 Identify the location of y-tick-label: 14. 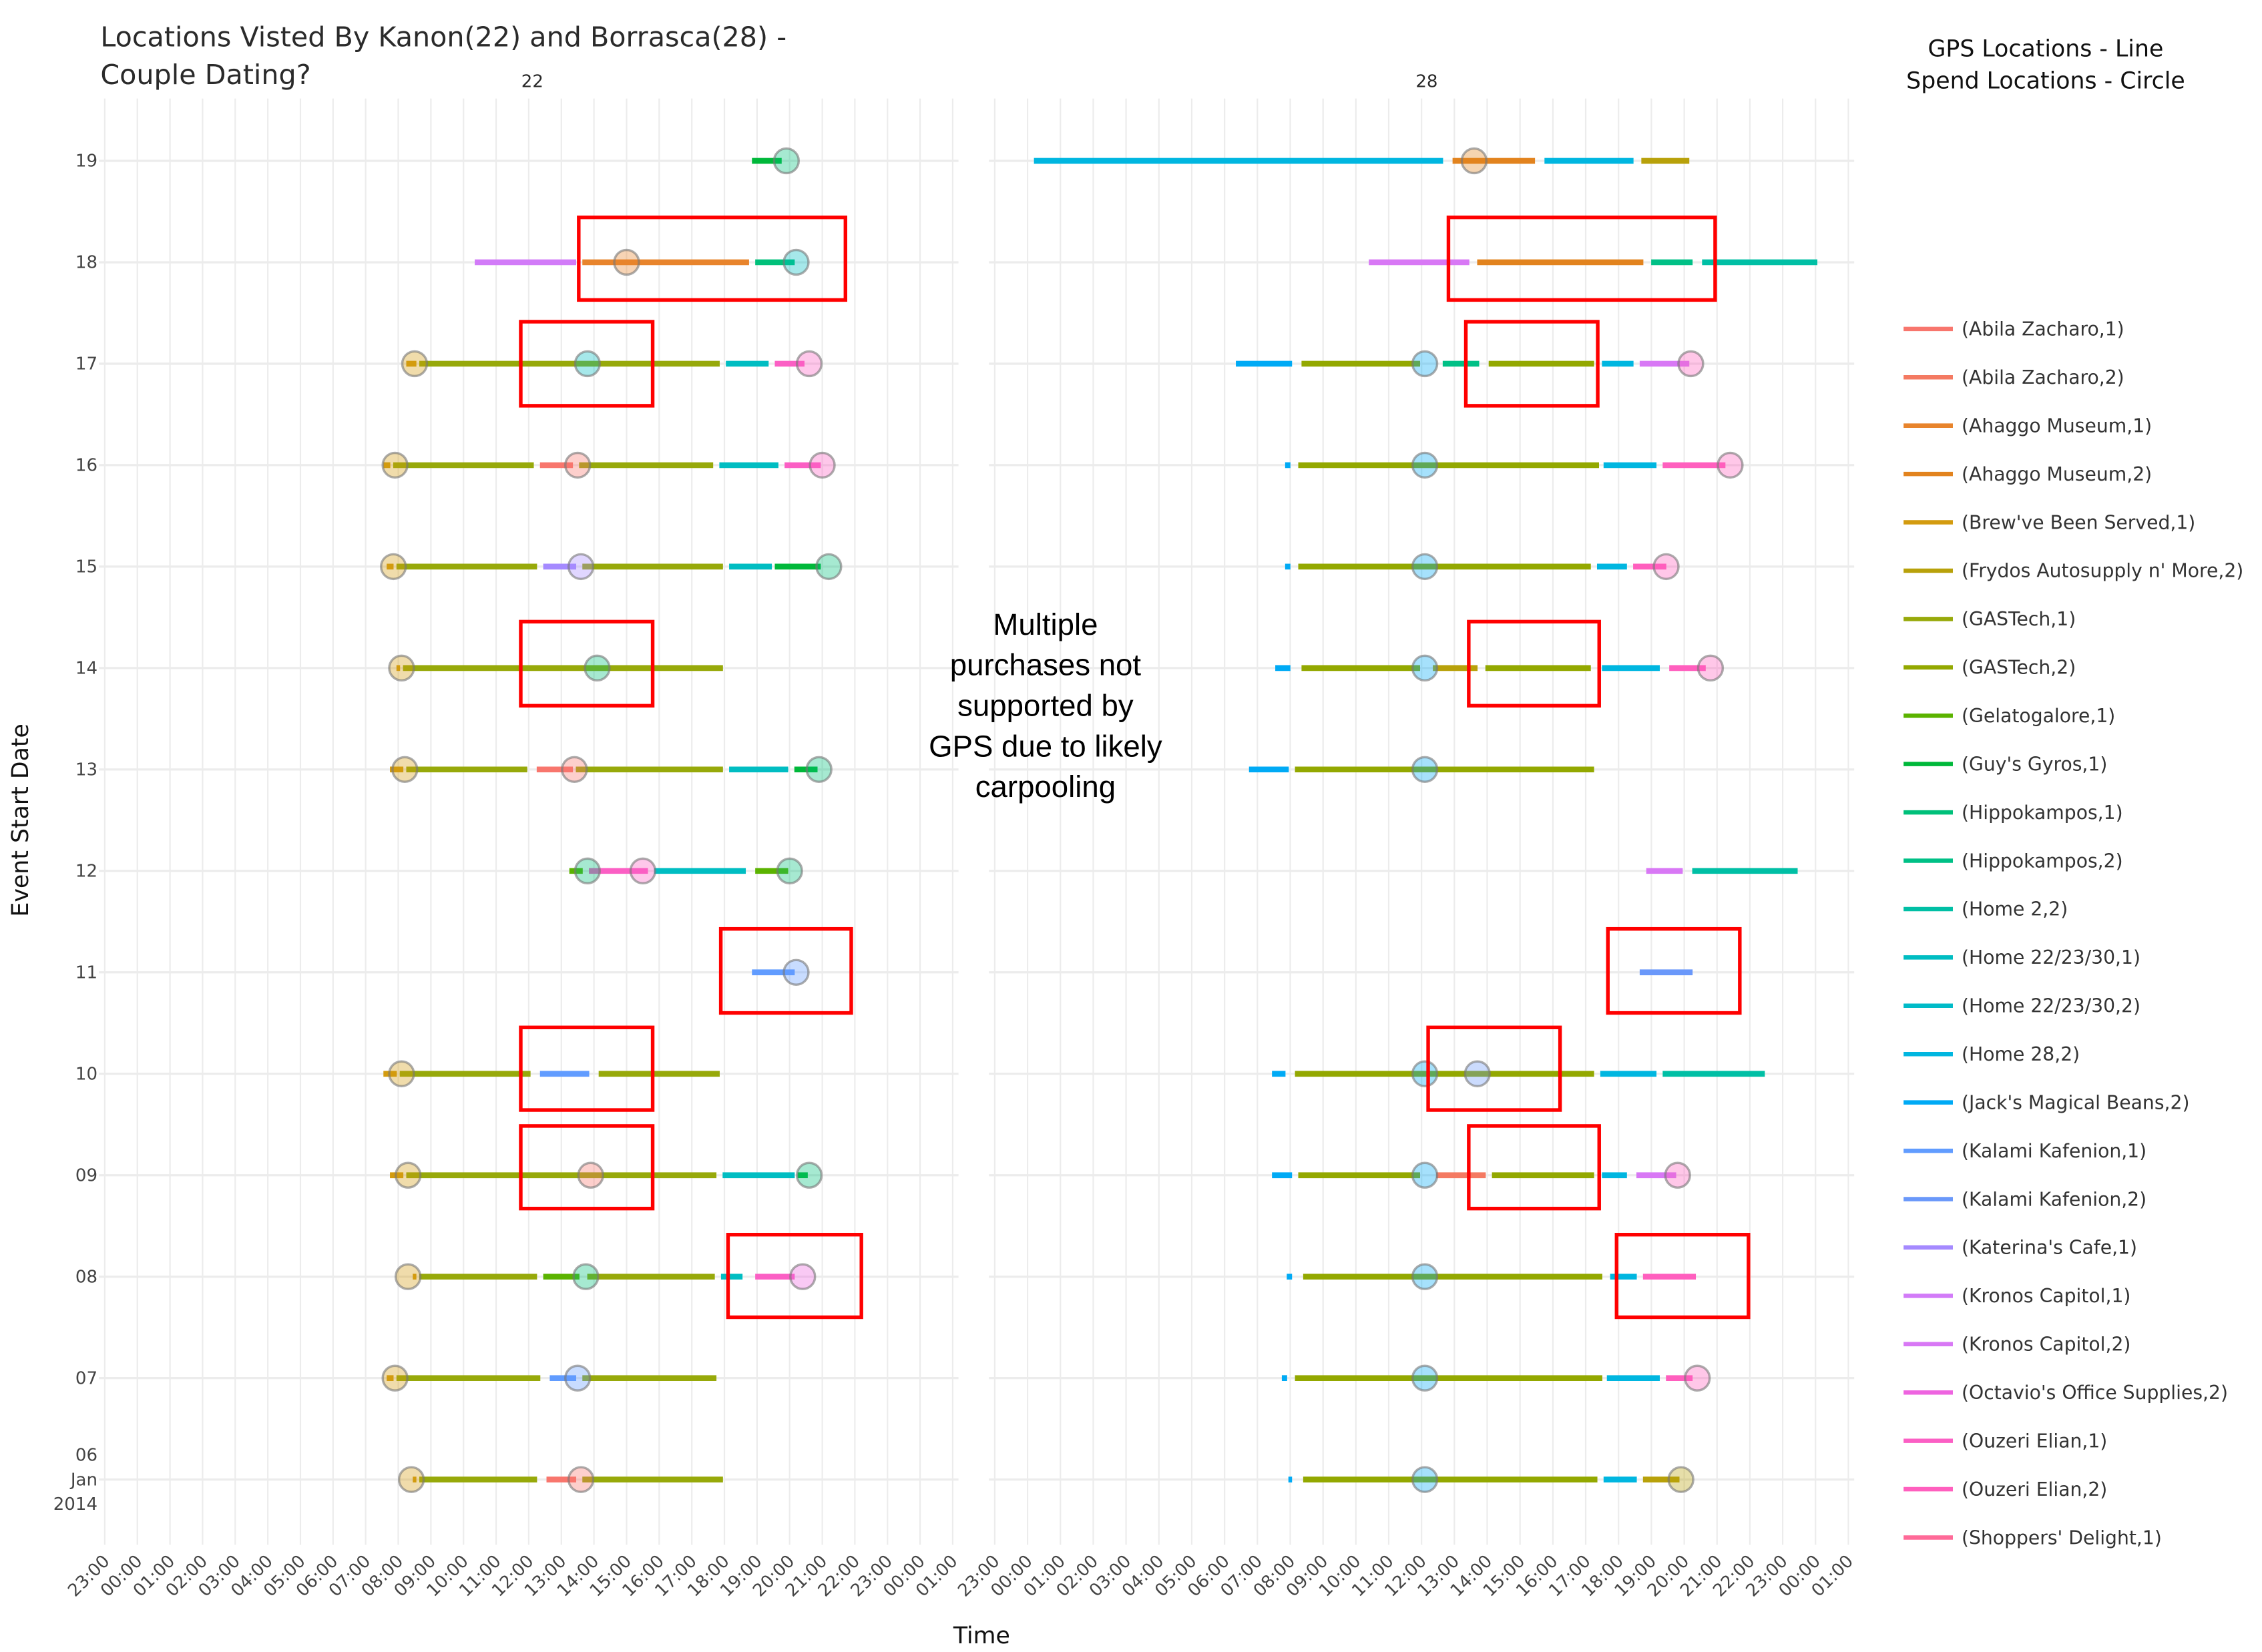
(86, 669).